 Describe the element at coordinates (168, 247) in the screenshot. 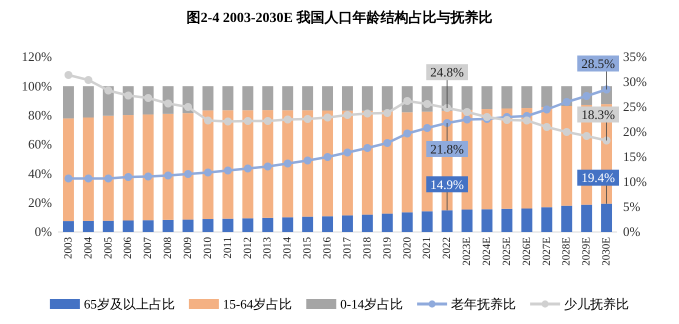

I see `x-tick-label: 2008` at that location.